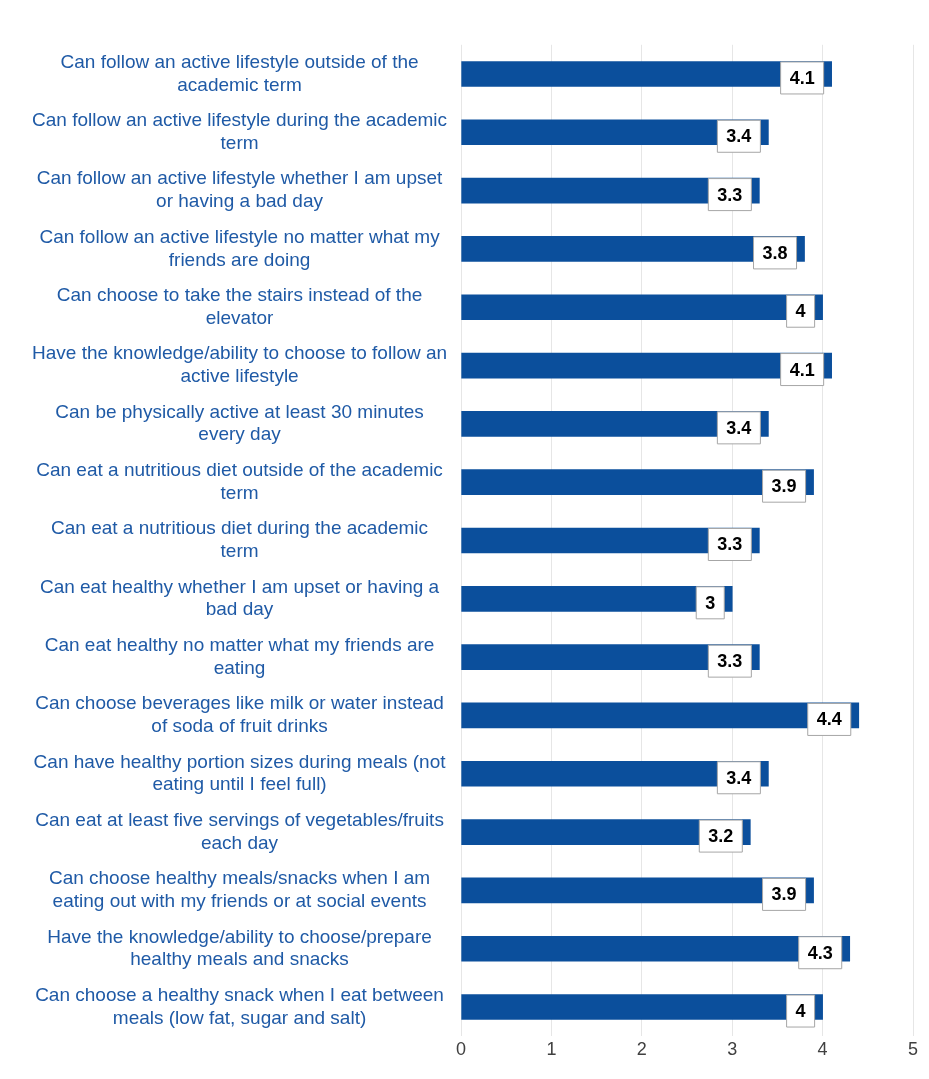 This screenshot has height=1079, width=929. Describe the element at coordinates (775, 252) in the screenshot. I see `data-label: 3.8` at that location.